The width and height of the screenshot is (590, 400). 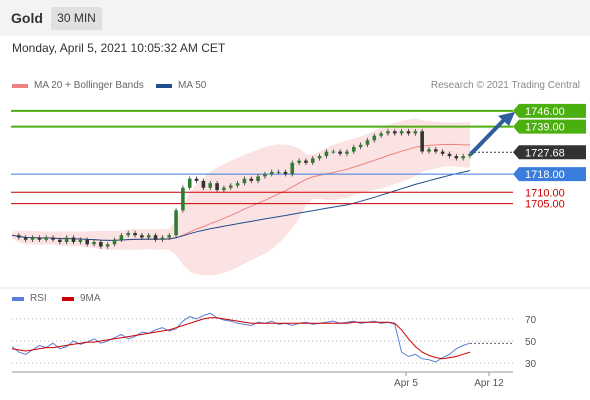 I want to click on ma9-label: 9MA, so click(x=90, y=298).